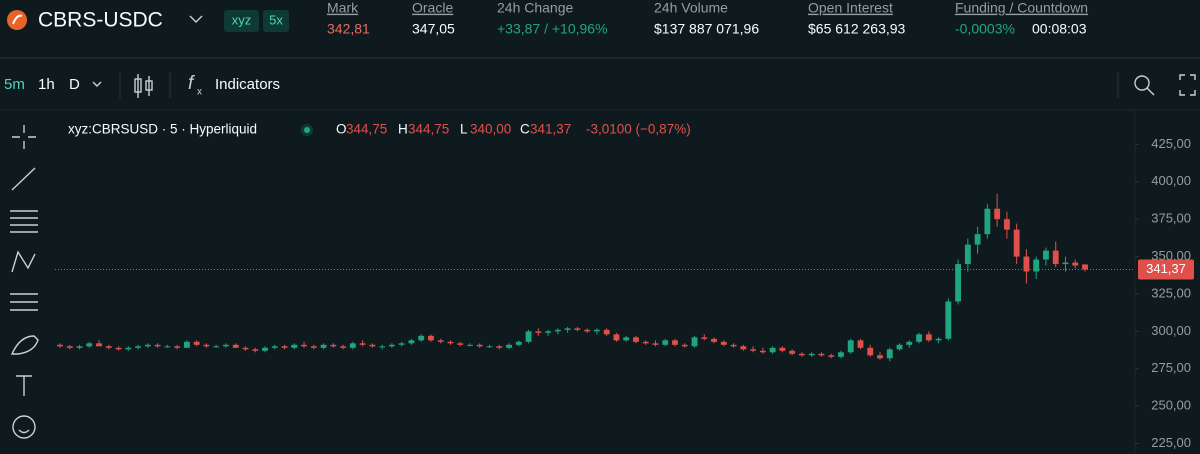 The height and width of the screenshot is (454, 1200). What do you see at coordinates (691, 8) in the screenshot?
I see `stat-label: 24h Volume` at bounding box center [691, 8].